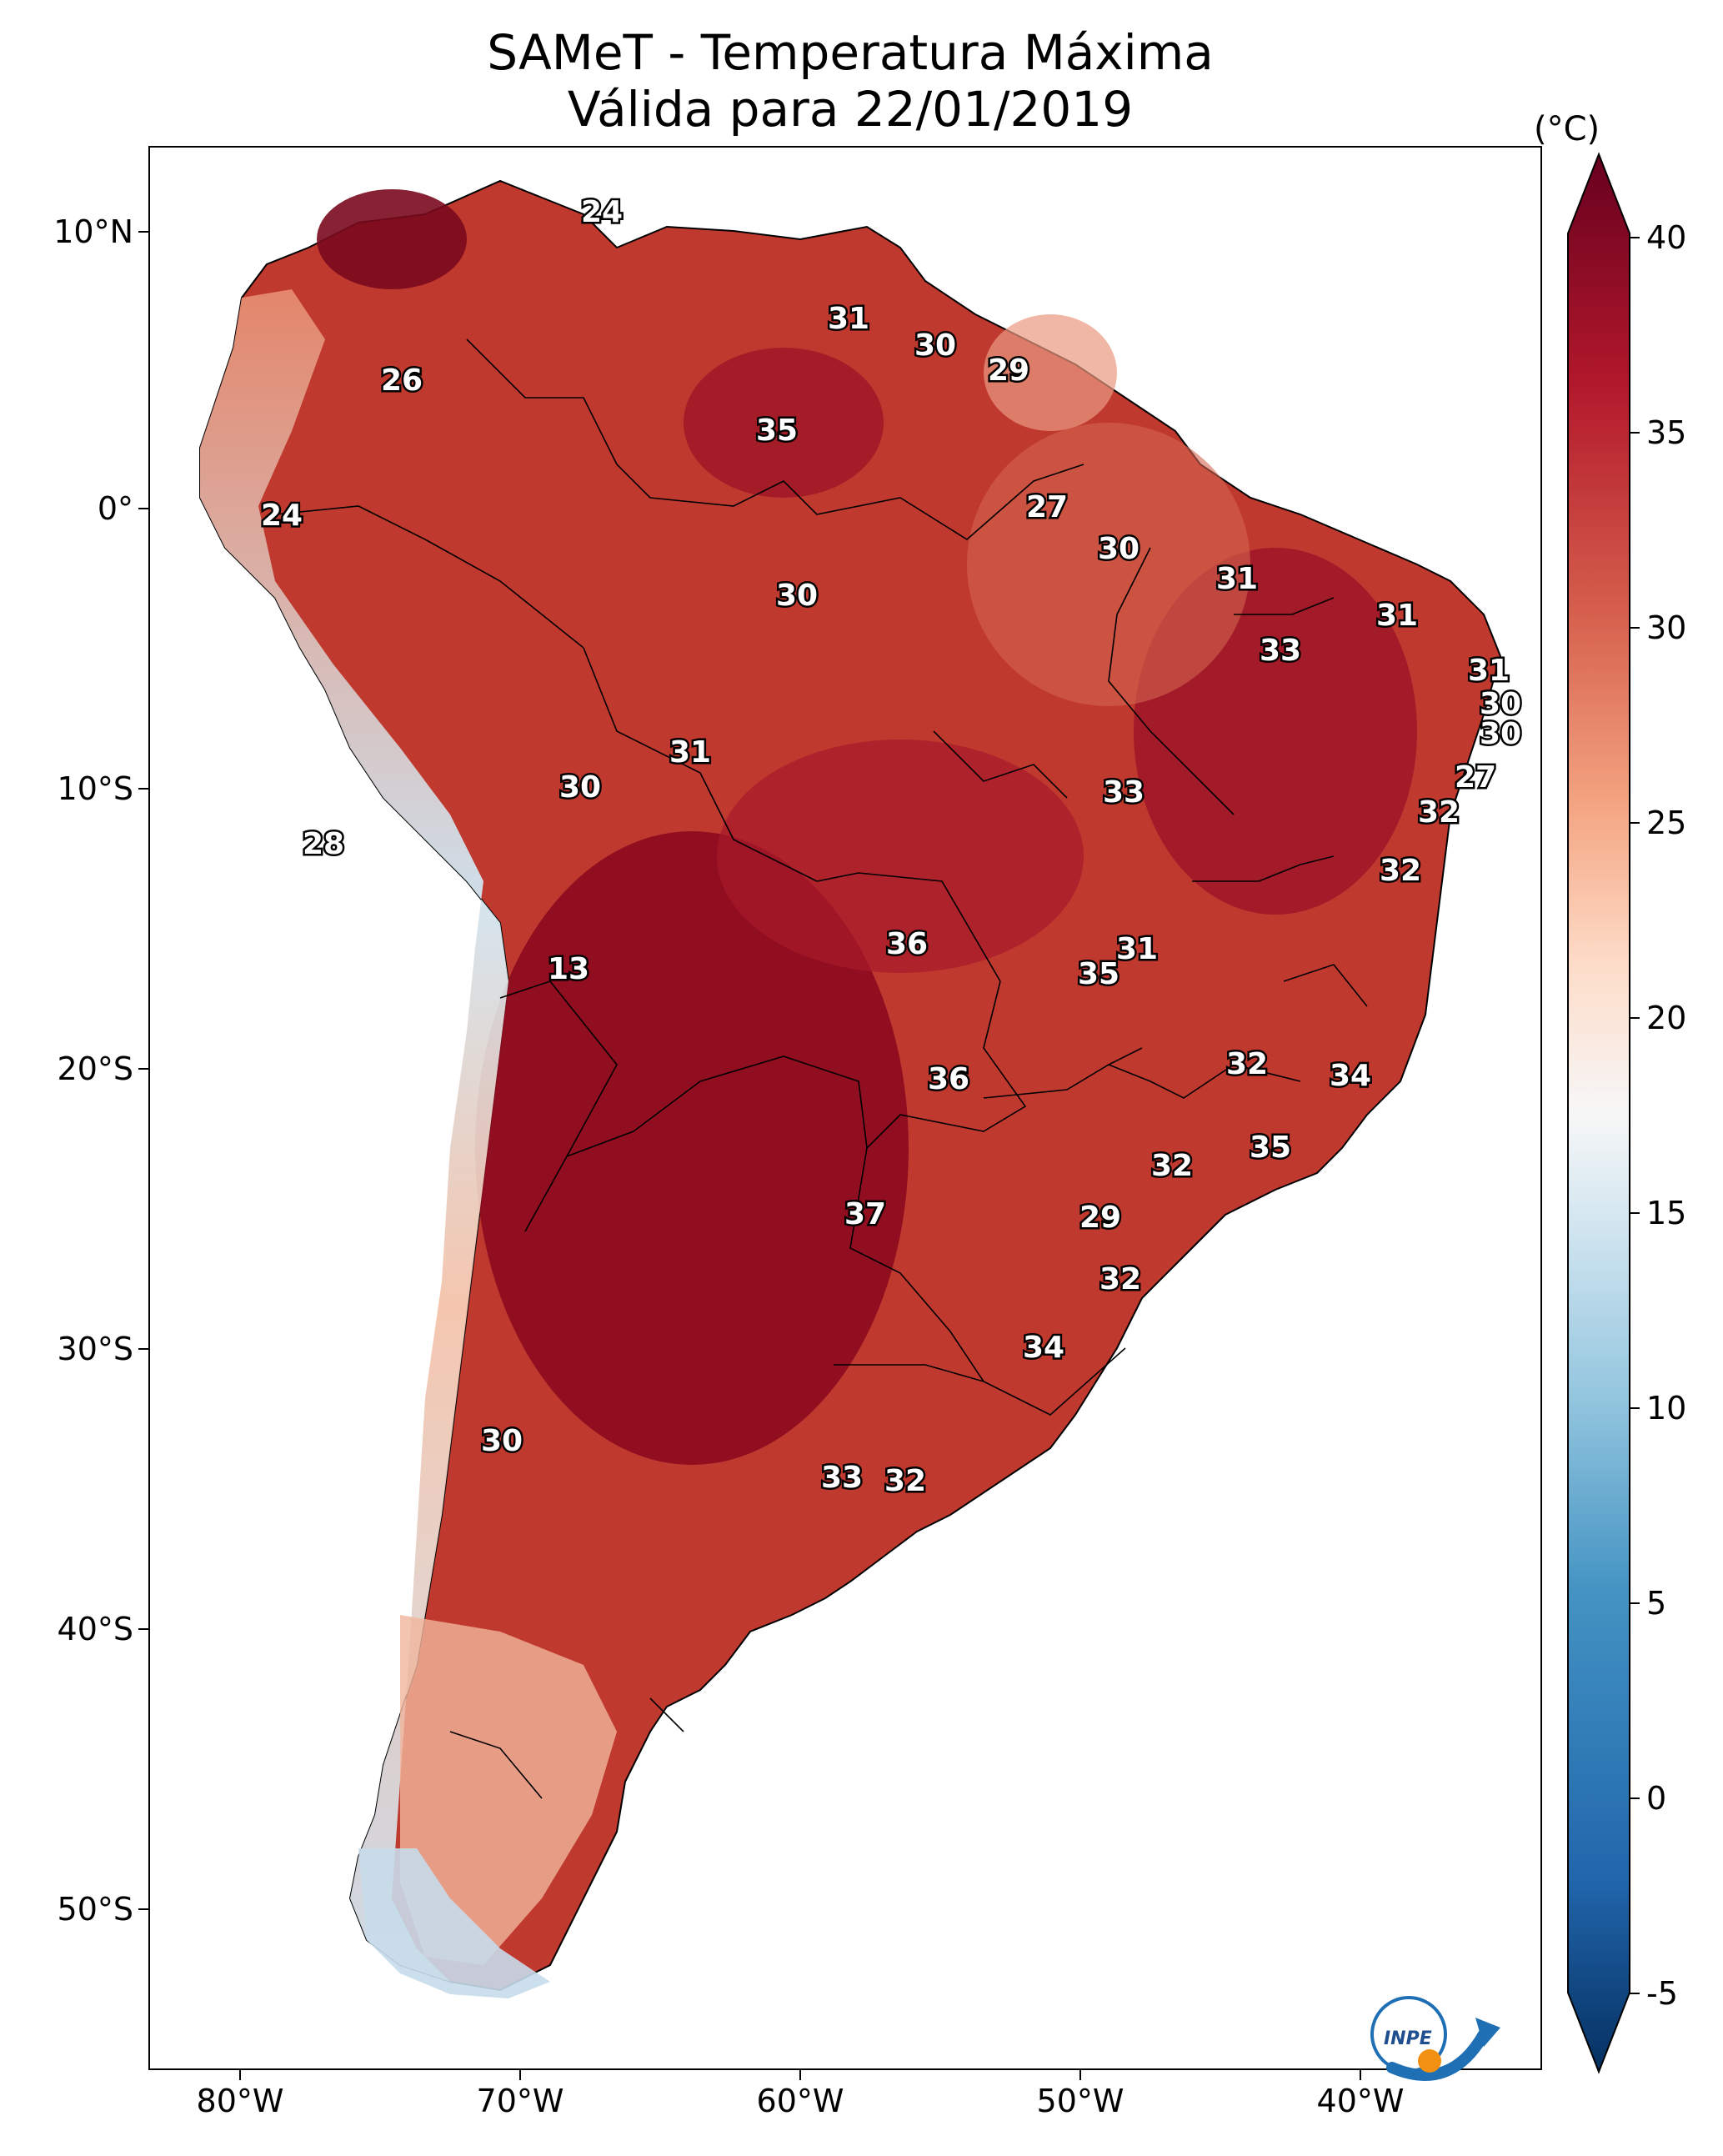 The image size is (1723, 2156). I want to click on lat-label: 30°S, so click(95, 1349).